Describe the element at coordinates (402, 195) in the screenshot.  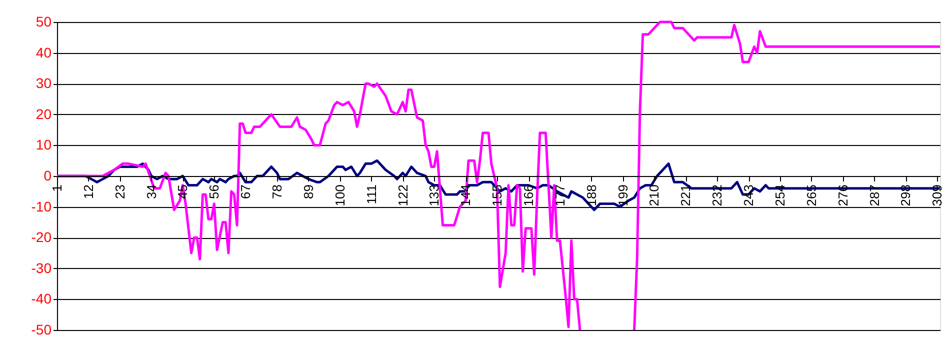
I see `x-tick-label: 122` at that location.